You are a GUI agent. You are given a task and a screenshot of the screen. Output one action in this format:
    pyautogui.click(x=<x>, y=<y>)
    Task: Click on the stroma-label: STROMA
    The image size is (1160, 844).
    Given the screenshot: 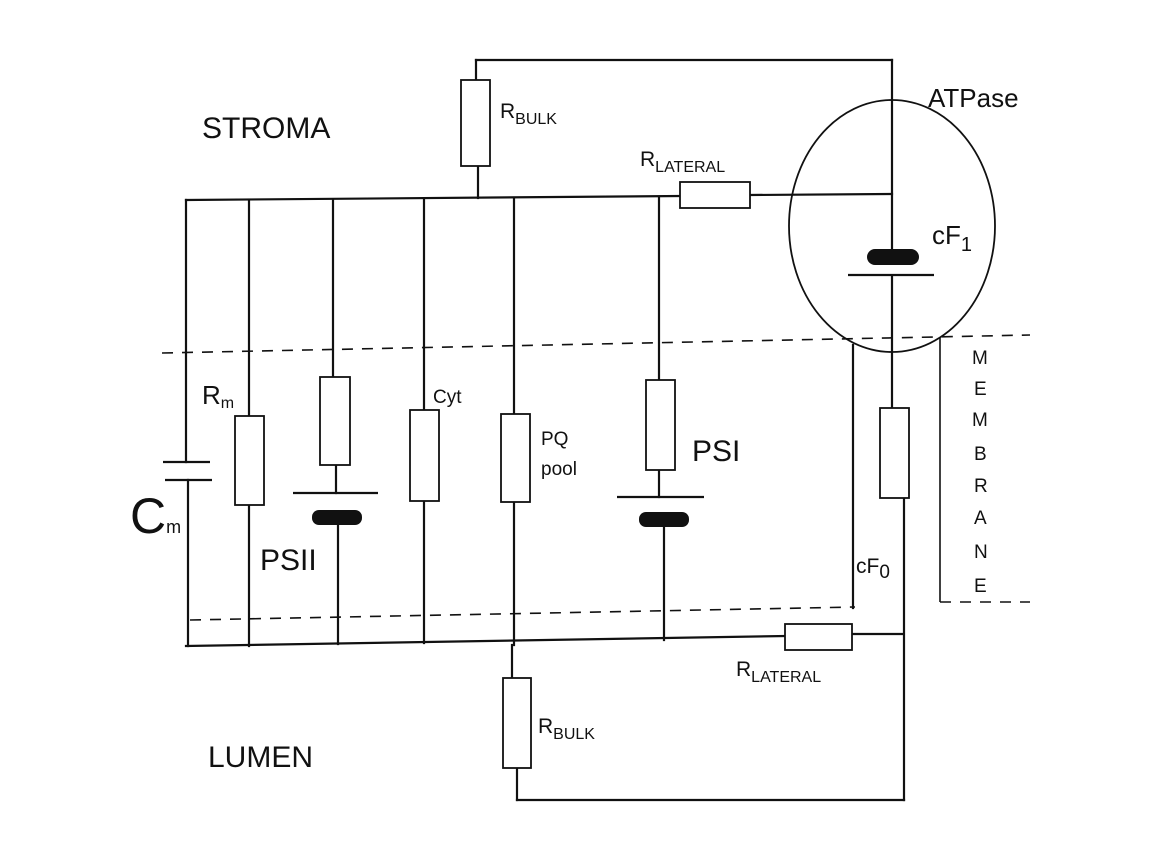 What is the action you would take?
    pyautogui.click(x=266, y=128)
    